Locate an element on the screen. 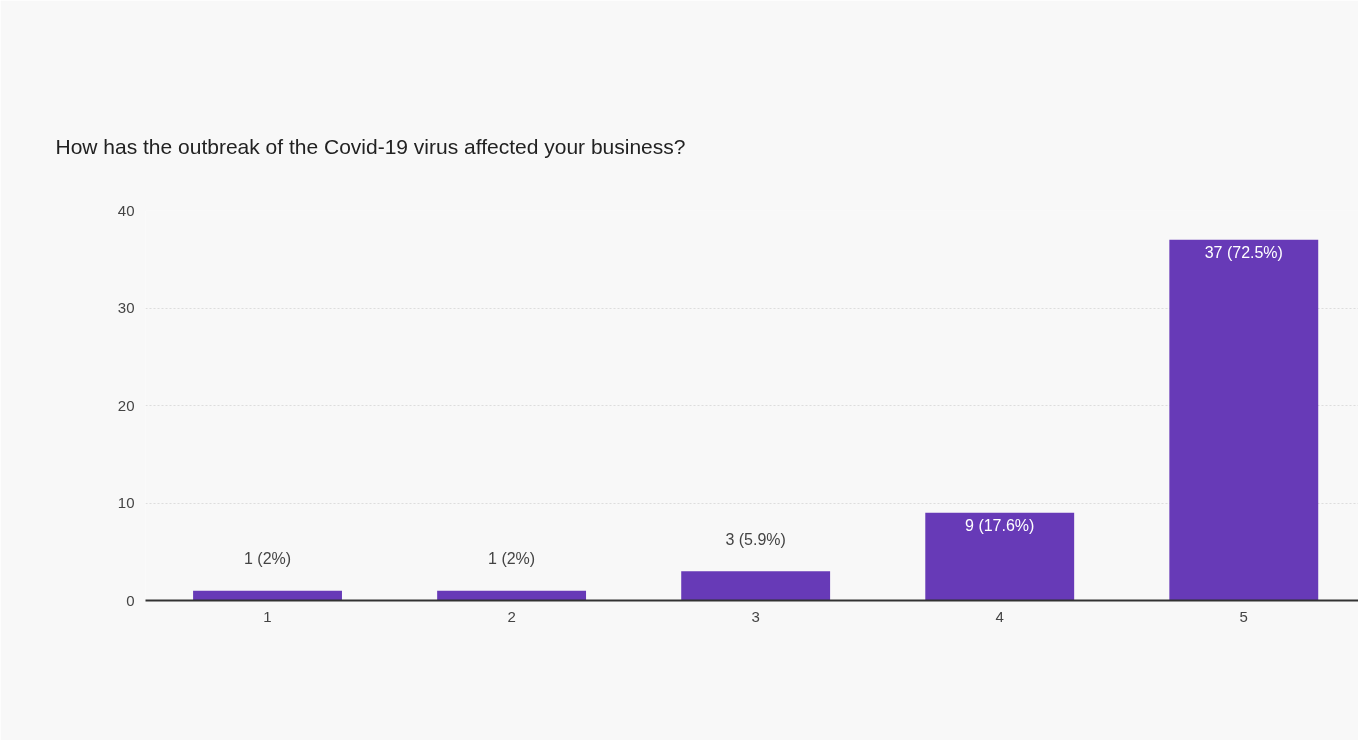 The image size is (1362, 744). x-tick-label: 3 is located at coordinates (755, 616).